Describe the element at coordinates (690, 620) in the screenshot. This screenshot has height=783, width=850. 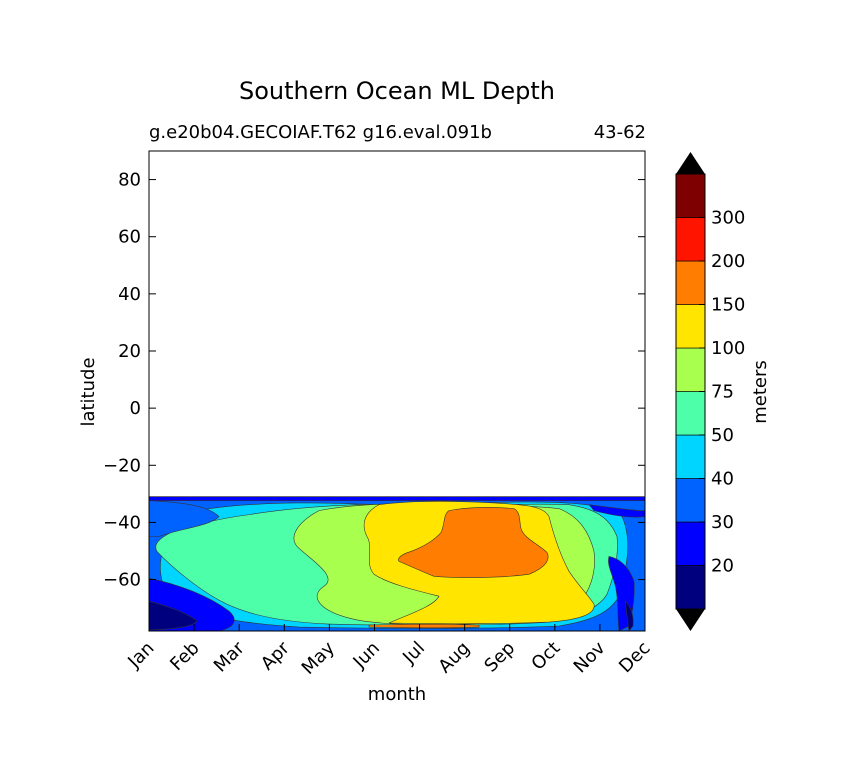
I see `colorbar-extend-bottom` at that location.